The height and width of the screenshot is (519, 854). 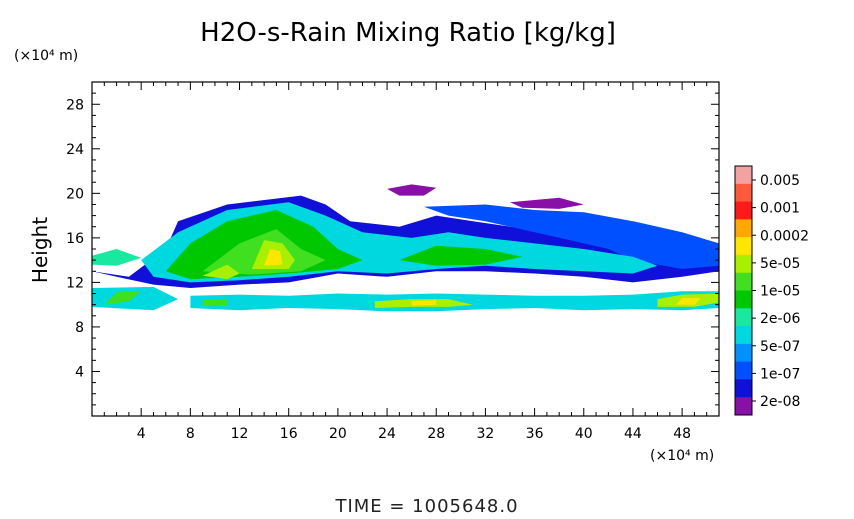 What do you see at coordinates (780, 319) in the screenshot?
I see `colorbar-label: 2e-06` at bounding box center [780, 319].